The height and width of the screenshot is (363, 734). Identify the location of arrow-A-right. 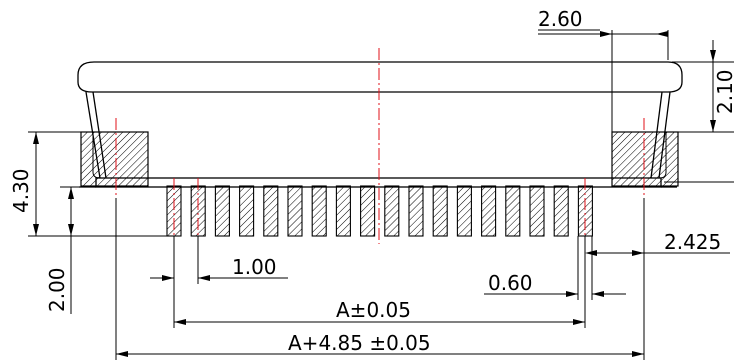
(579, 322).